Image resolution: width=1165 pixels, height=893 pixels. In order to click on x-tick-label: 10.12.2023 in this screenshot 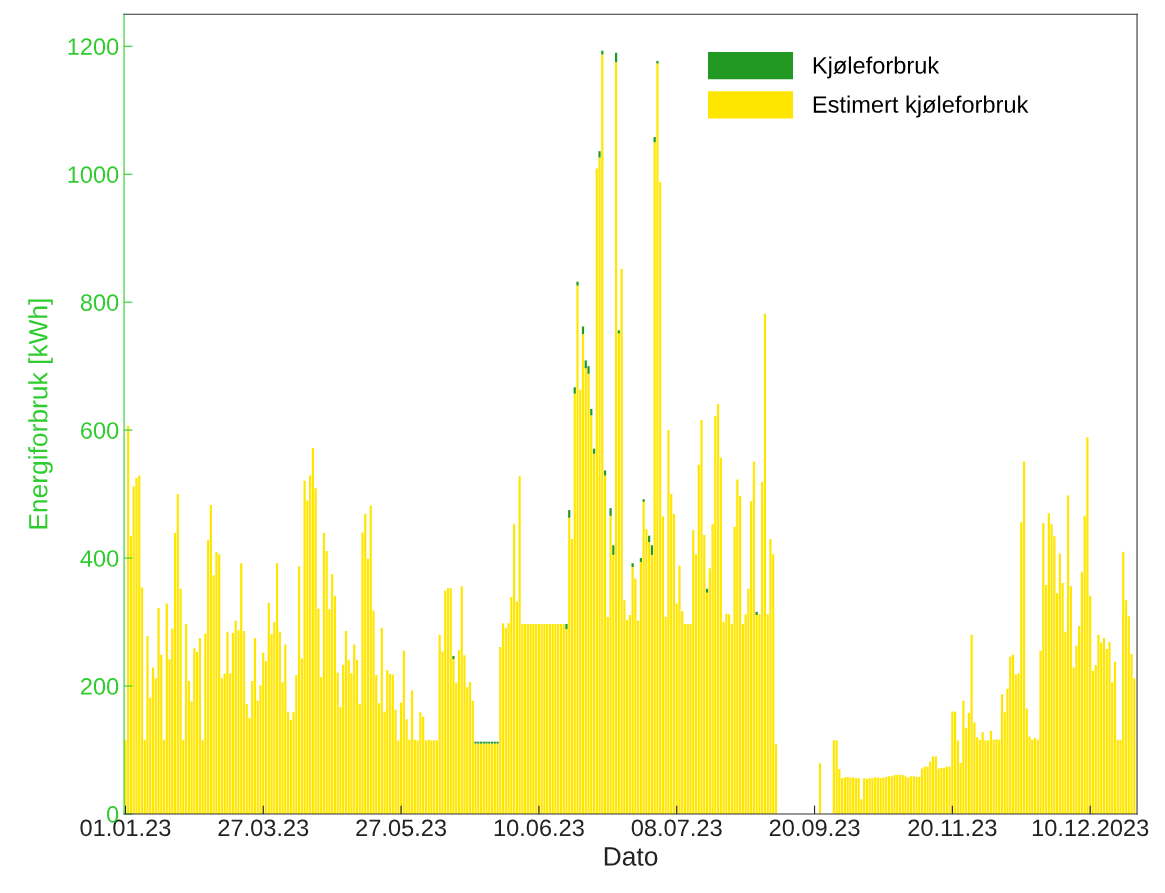, I will do `click(1090, 828)`.